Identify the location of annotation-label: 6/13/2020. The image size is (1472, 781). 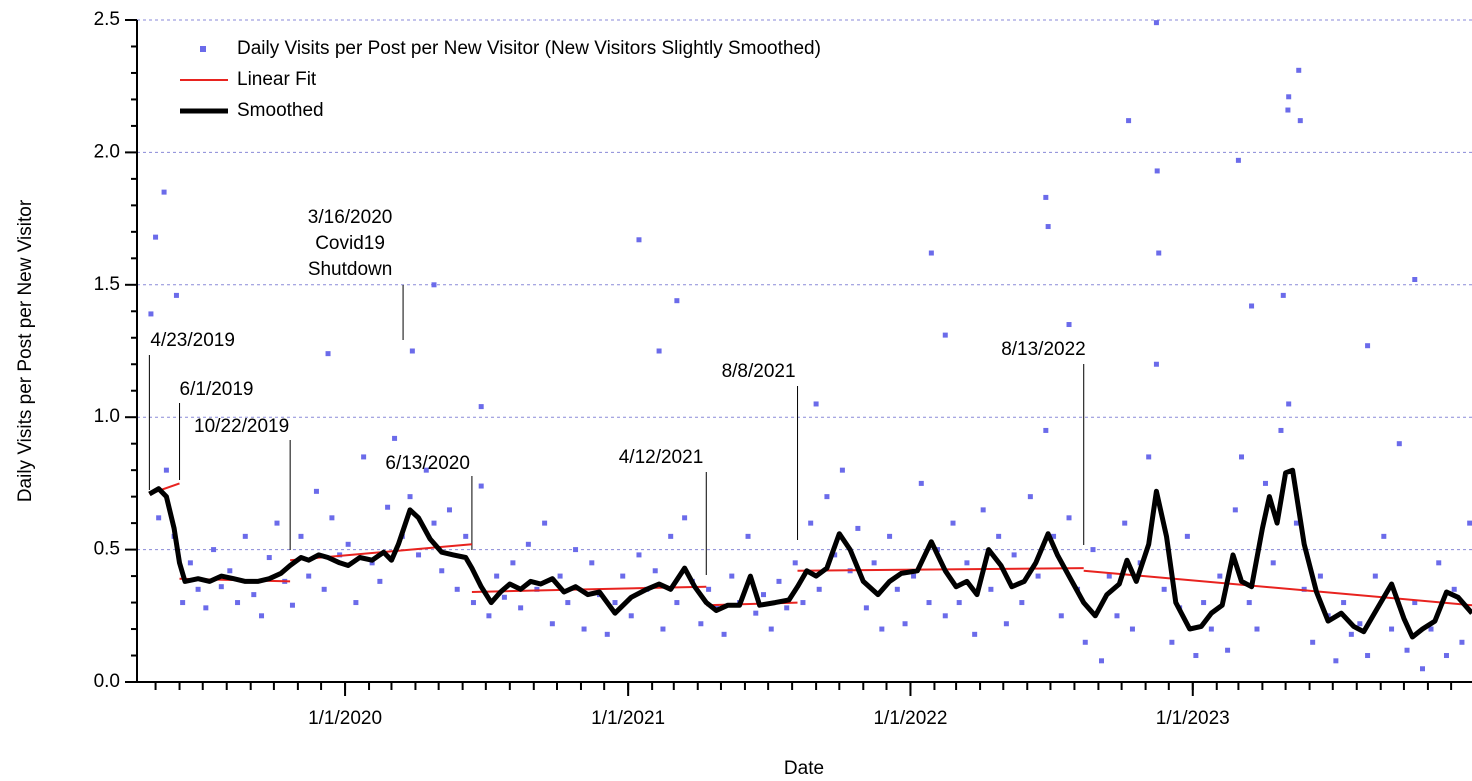
(427, 463).